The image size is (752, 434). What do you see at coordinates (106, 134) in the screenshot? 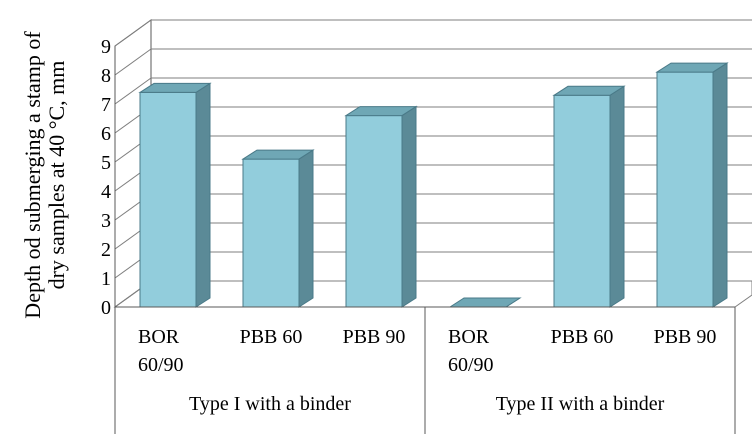
I see `y-tick-label: 6` at bounding box center [106, 134].